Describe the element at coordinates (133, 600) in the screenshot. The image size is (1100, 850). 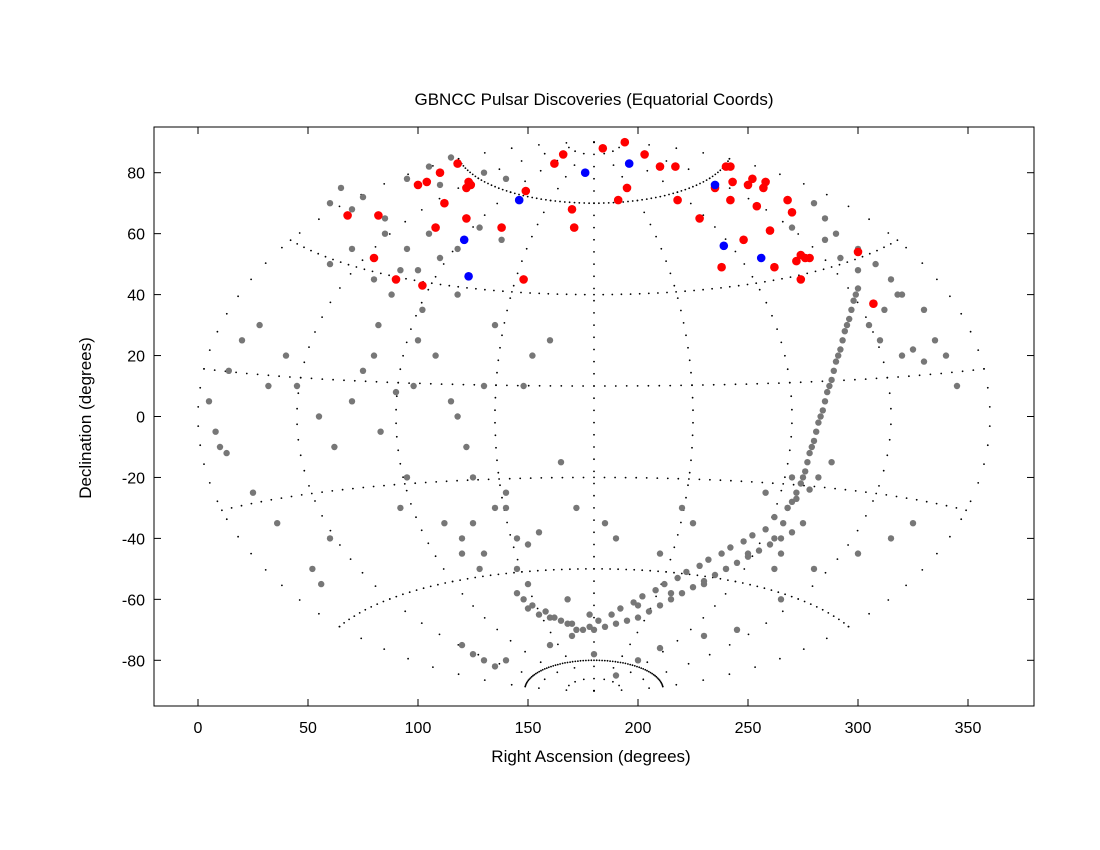
I see `y-tick-label: -60` at that location.